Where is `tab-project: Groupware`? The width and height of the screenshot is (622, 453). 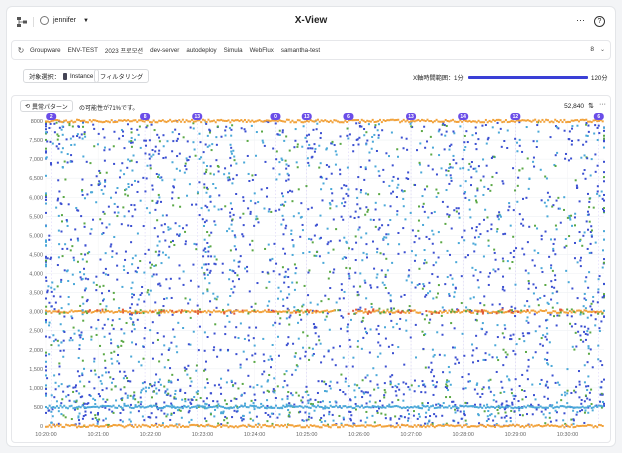
tab-project: Groupware is located at coordinates (45, 50).